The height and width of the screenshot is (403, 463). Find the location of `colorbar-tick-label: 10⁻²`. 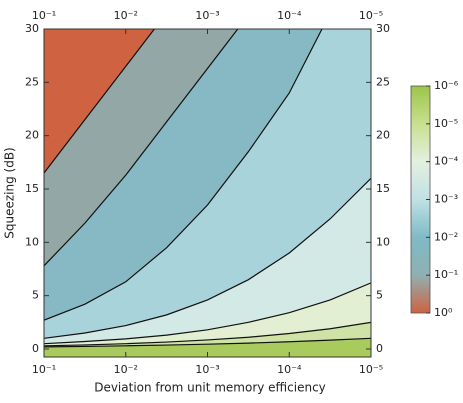

colorbar-tick-label: 10⁻² is located at coordinates (446, 236).